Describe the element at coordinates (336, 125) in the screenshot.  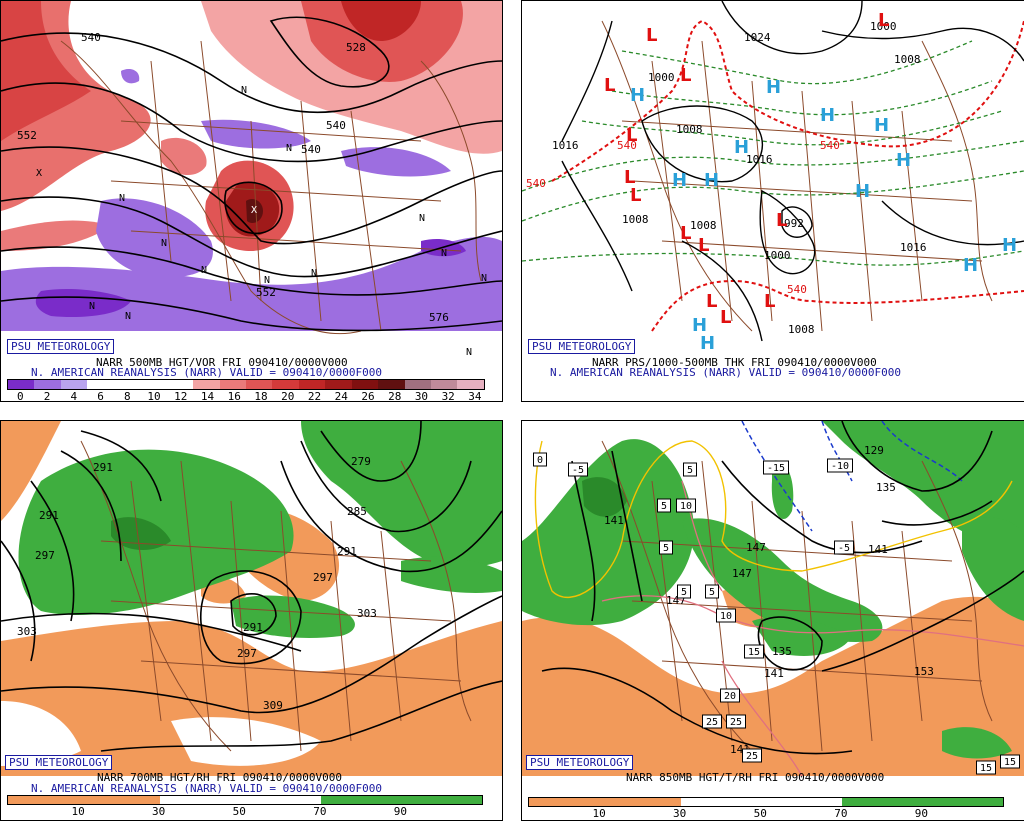
I see `contour-label: 540` at that location.